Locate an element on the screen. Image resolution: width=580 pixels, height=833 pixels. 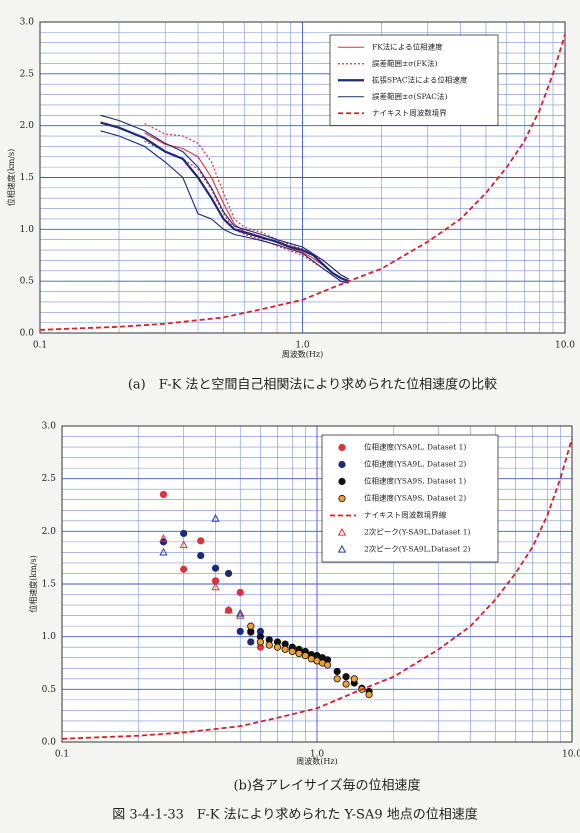
legend-label: ナイキスト周波数境界 is located at coordinates (409, 112).